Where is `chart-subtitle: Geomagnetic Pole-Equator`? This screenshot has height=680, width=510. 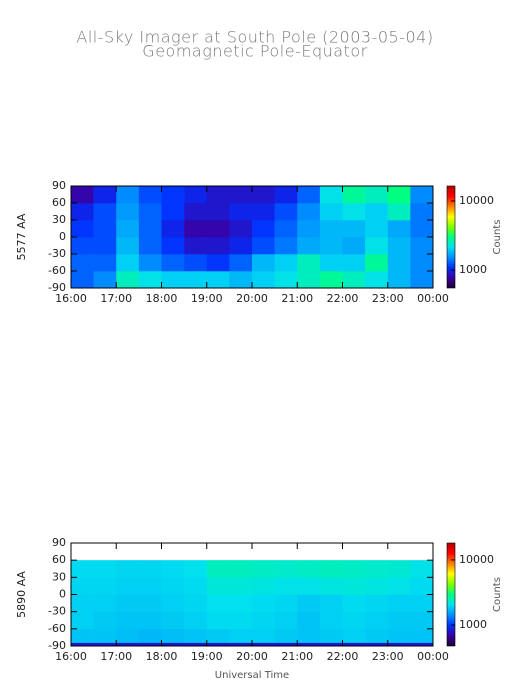 chart-subtitle: Geomagnetic Pole-Equator is located at coordinates (254, 51).